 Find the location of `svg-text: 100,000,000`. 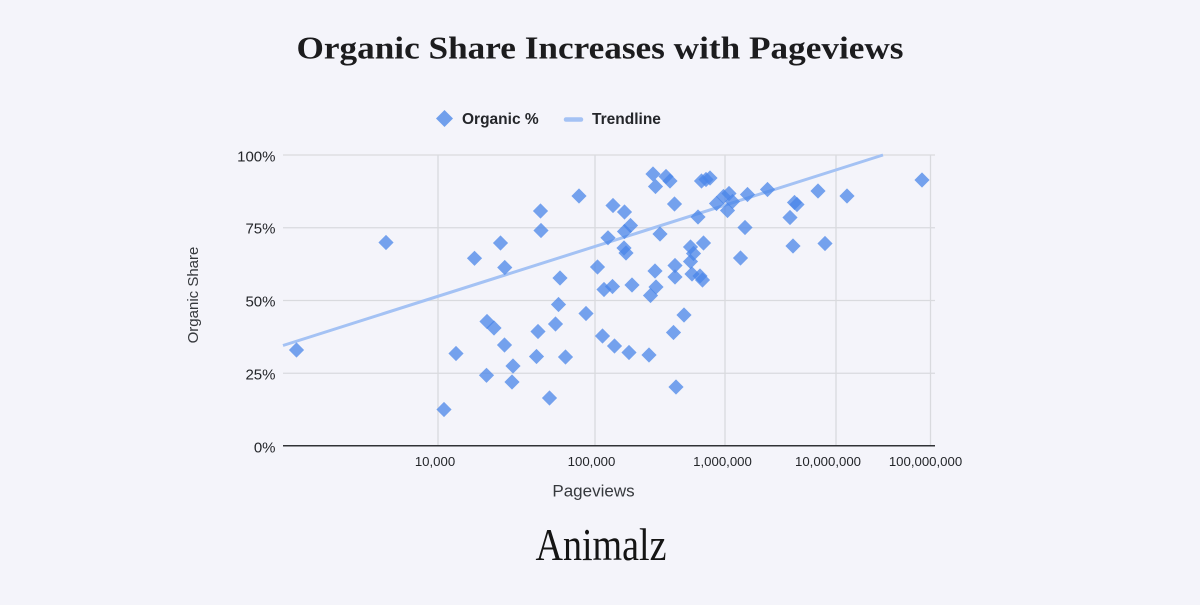

svg-text: 100,000,000 is located at coordinates (925, 461).